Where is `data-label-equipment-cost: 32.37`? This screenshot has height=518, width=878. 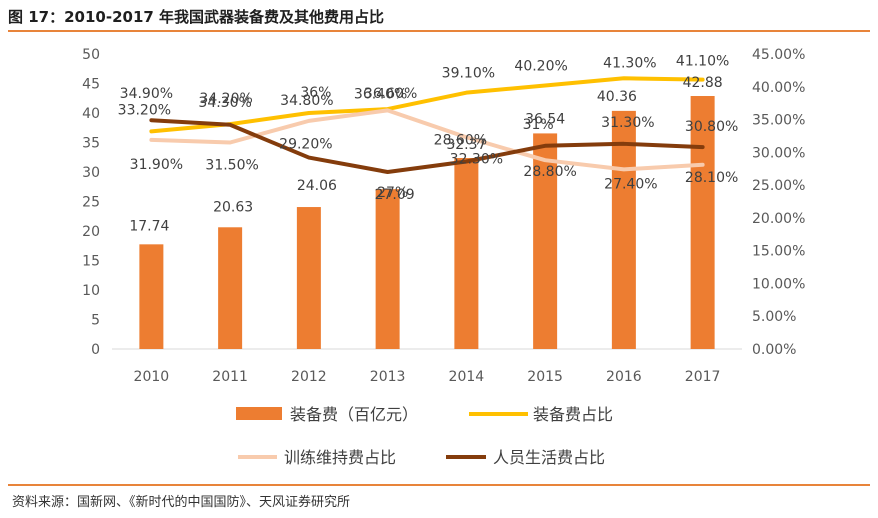 data-label-equipment-cost: 32.37 is located at coordinates (466, 145).